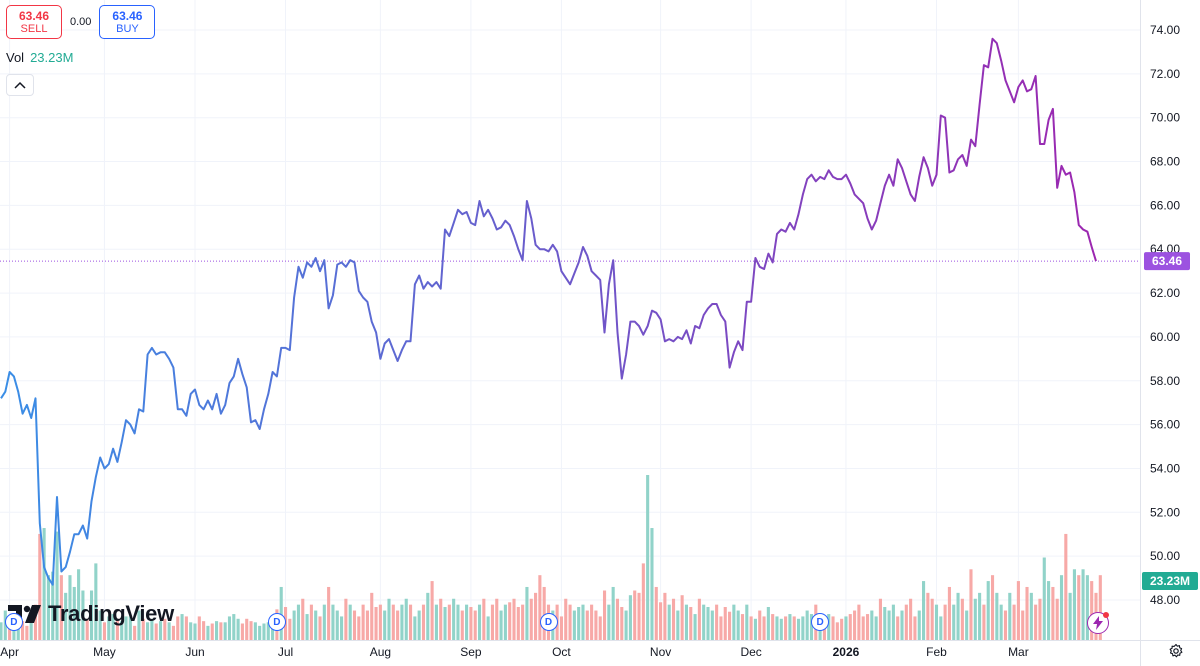 This screenshot has width=1200, height=666. What do you see at coordinates (39, 57) in the screenshot?
I see `volume-legend: Vol 23.23M` at bounding box center [39, 57].